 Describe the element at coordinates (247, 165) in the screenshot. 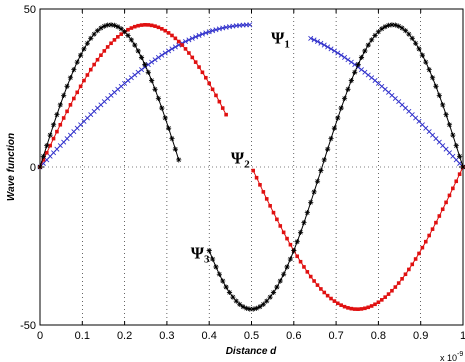

I see `psi-subscript: 2` at that location.